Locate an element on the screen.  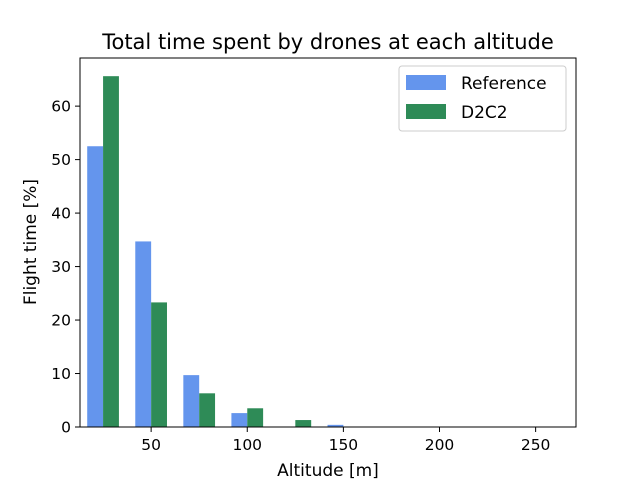
y-axis-ticks: 0 10 20 30 40 50 60 is located at coordinates (65, 267).